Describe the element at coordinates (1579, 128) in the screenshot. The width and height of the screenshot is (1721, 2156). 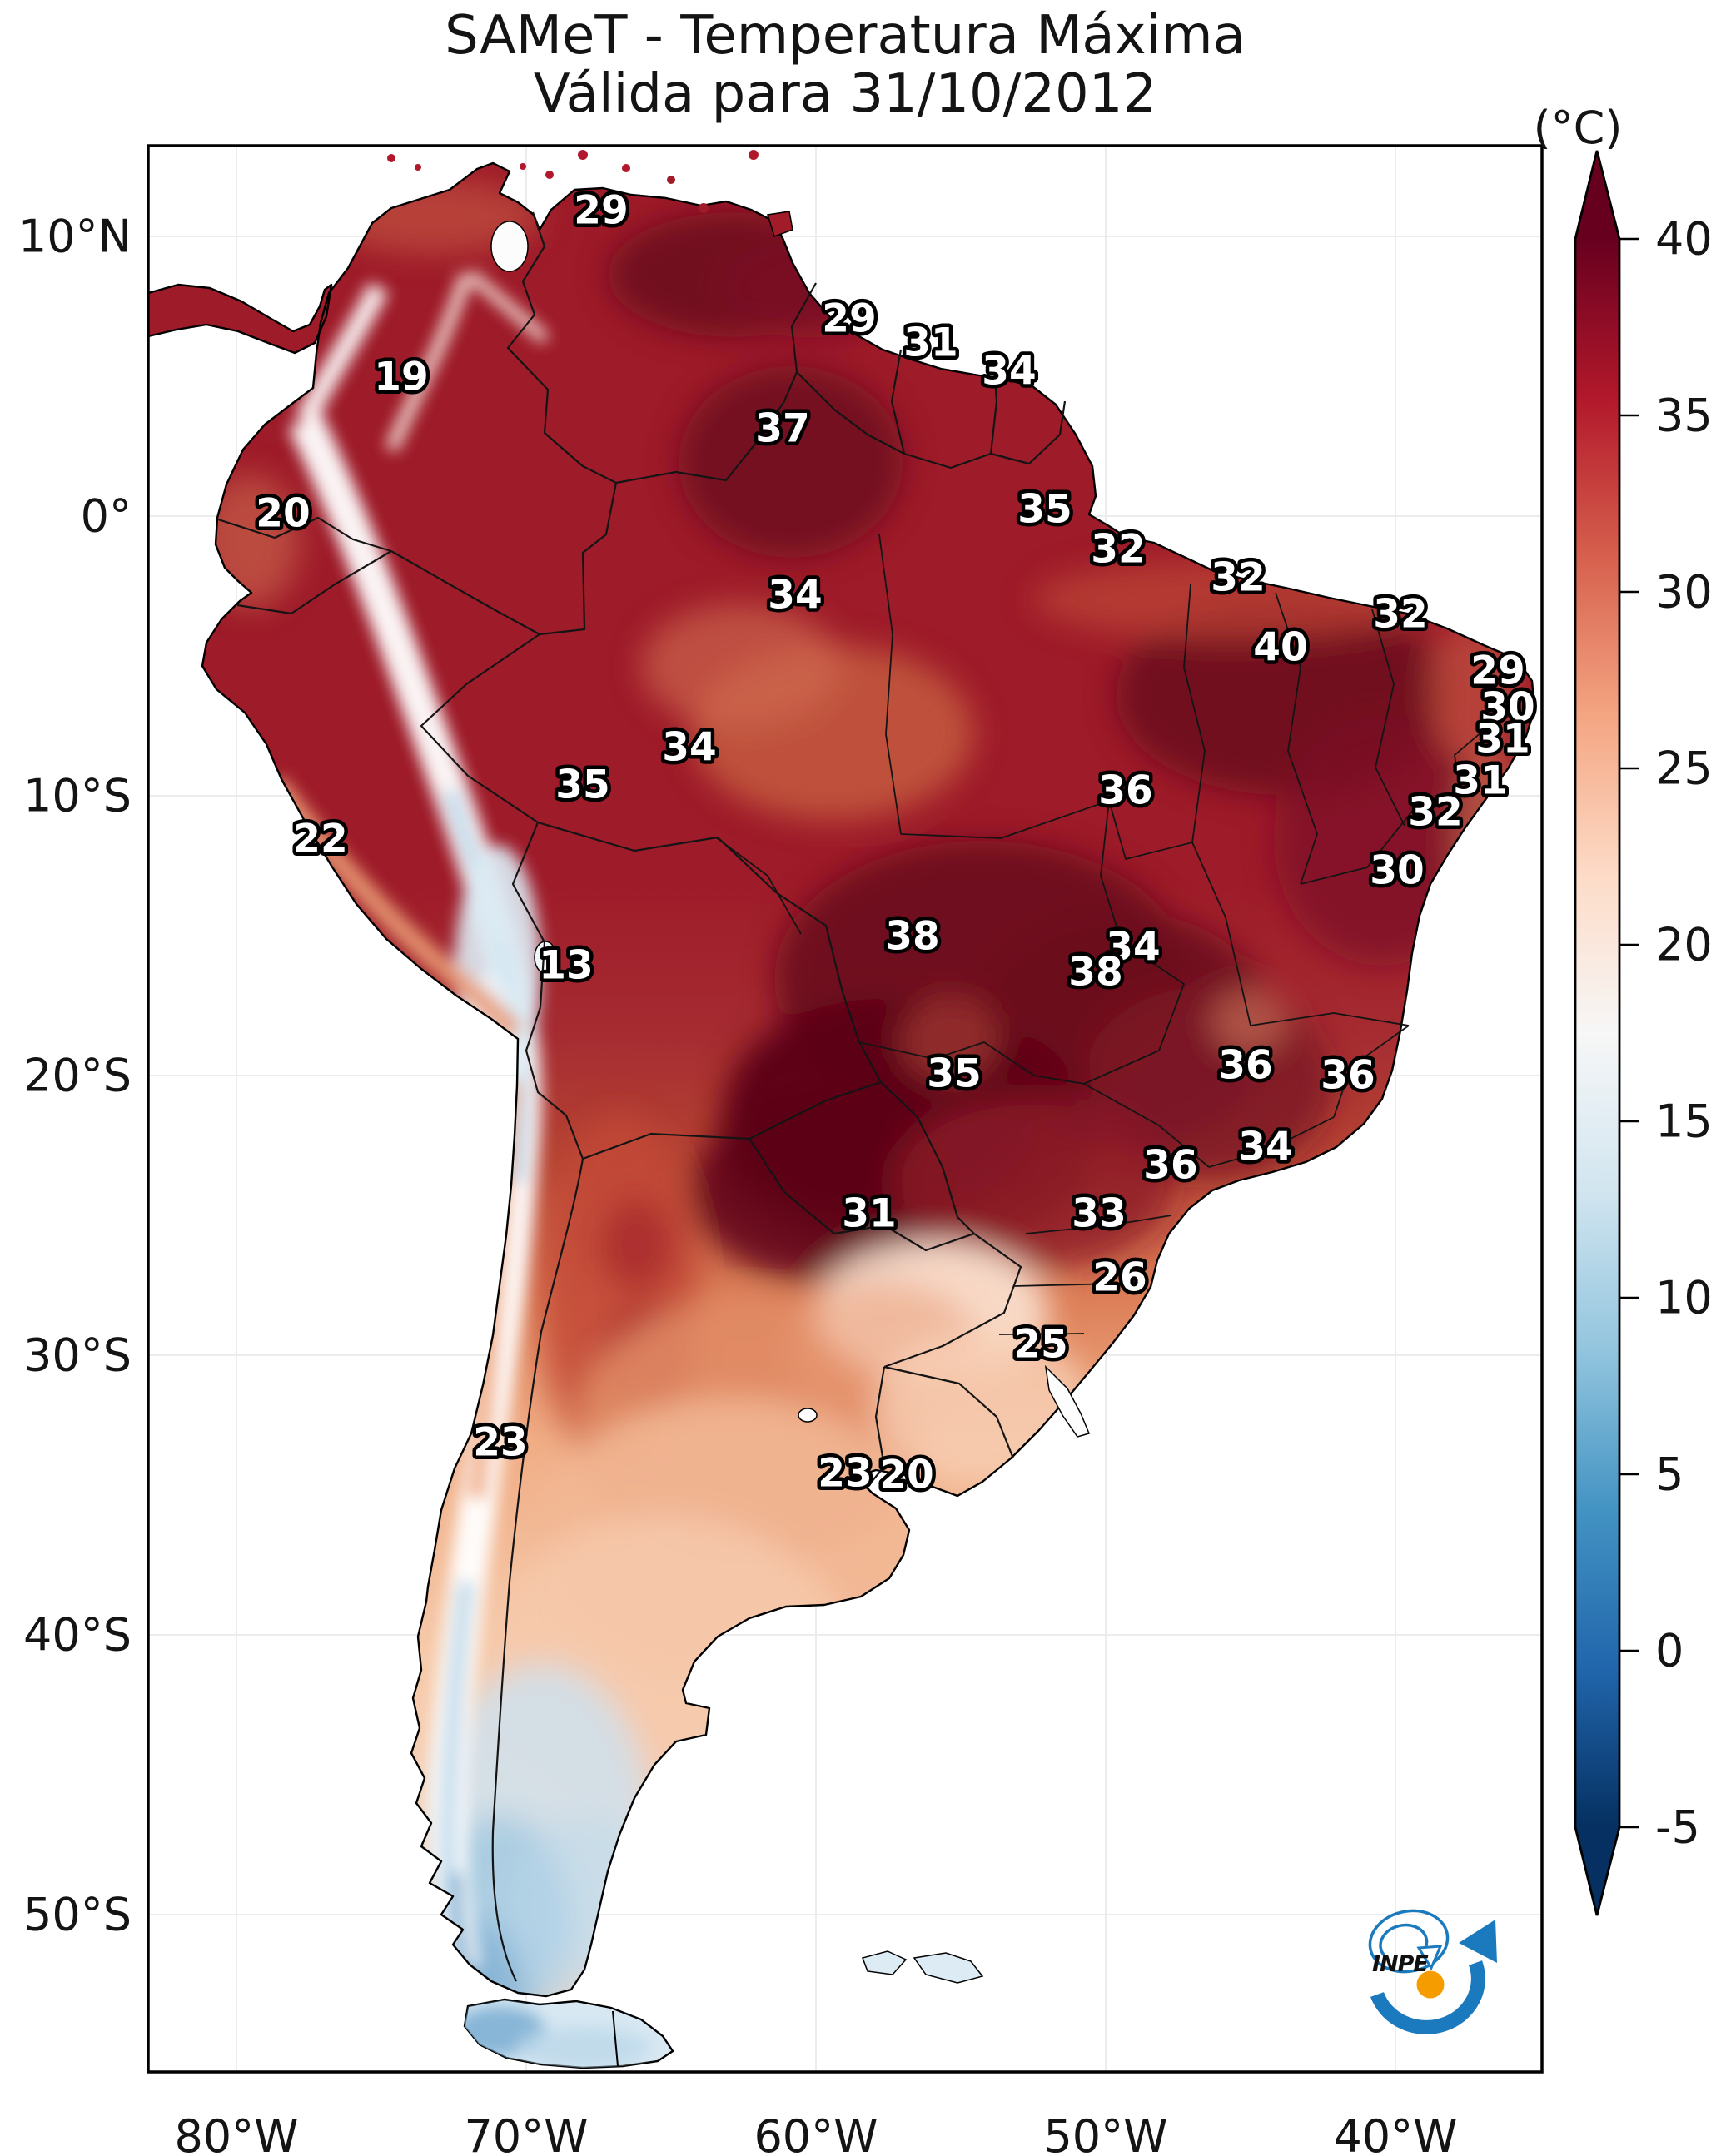
I see `colorbar-unit: (°C)` at that location.